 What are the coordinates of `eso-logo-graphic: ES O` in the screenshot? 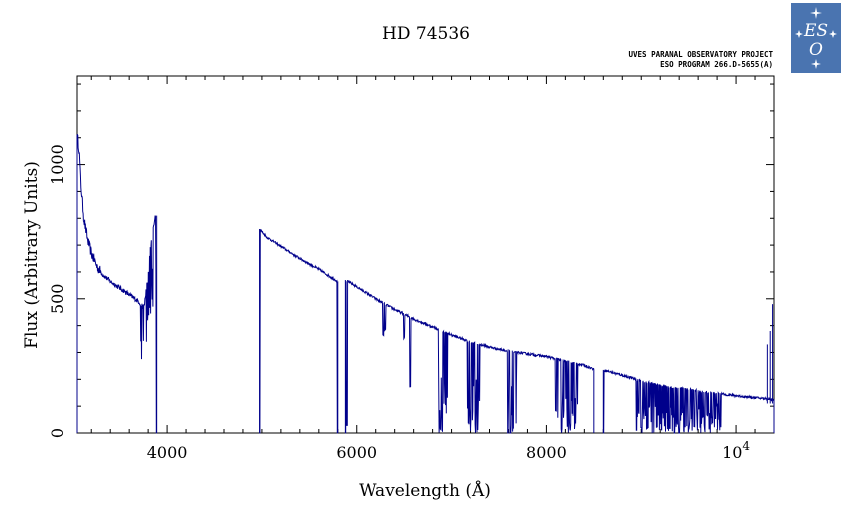 It's located at (816, 38).